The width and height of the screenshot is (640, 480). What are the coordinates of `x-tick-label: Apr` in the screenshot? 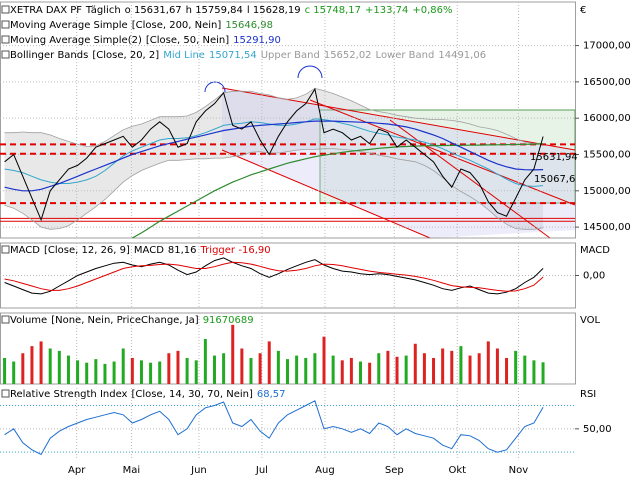 It's located at (77, 470).